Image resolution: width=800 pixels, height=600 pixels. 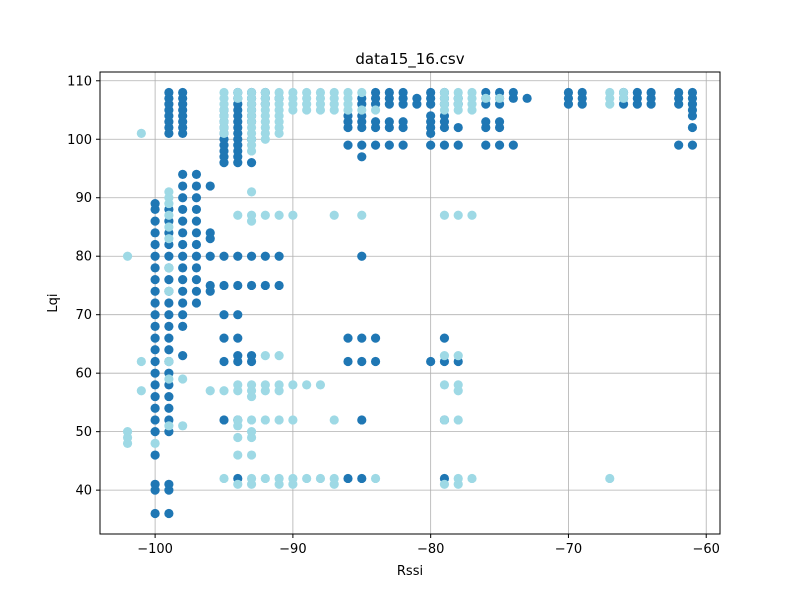 I want to click on x-axis-ticks: −100 −90 −80 −70 −60, so click(x=428, y=545).